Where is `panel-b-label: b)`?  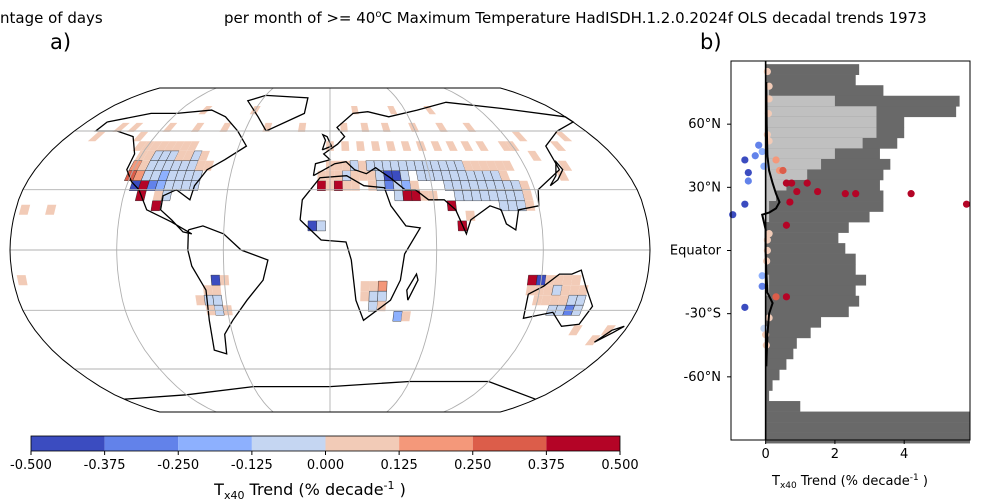
panel-b-label: b) is located at coordinates (711, 42).